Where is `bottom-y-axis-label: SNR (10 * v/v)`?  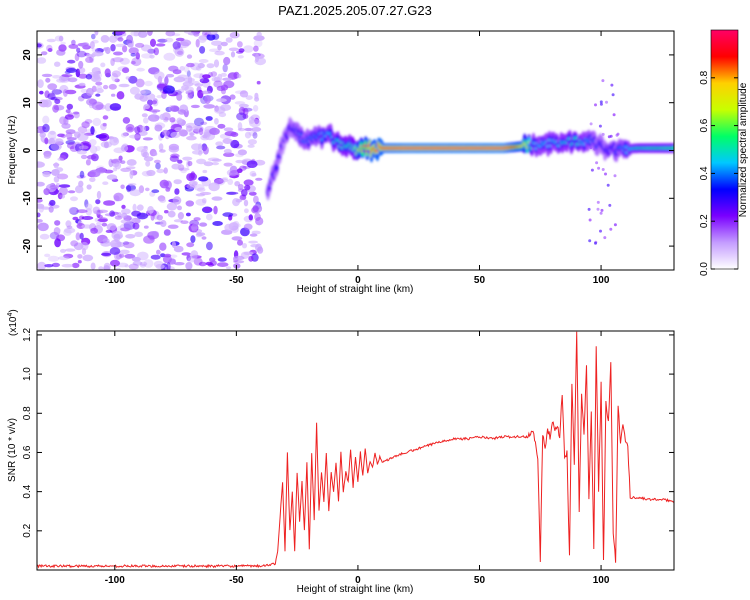
bottom-y-axis-label: SNR (10 * v/v) is located at coordinates (12, 450).